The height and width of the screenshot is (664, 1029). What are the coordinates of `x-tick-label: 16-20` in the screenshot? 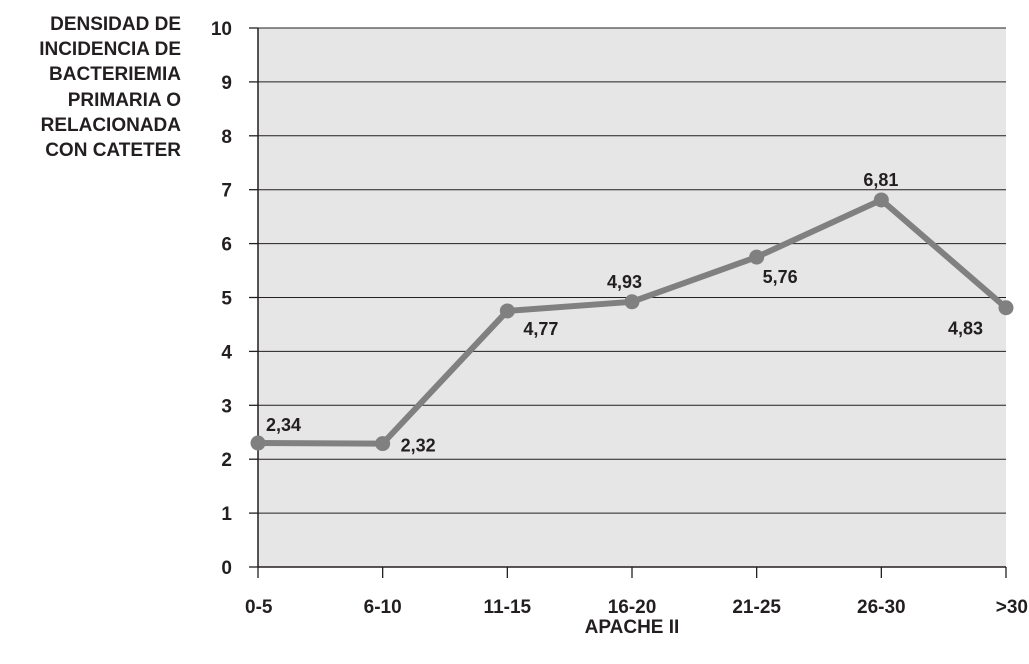 It's located at (632, 607).